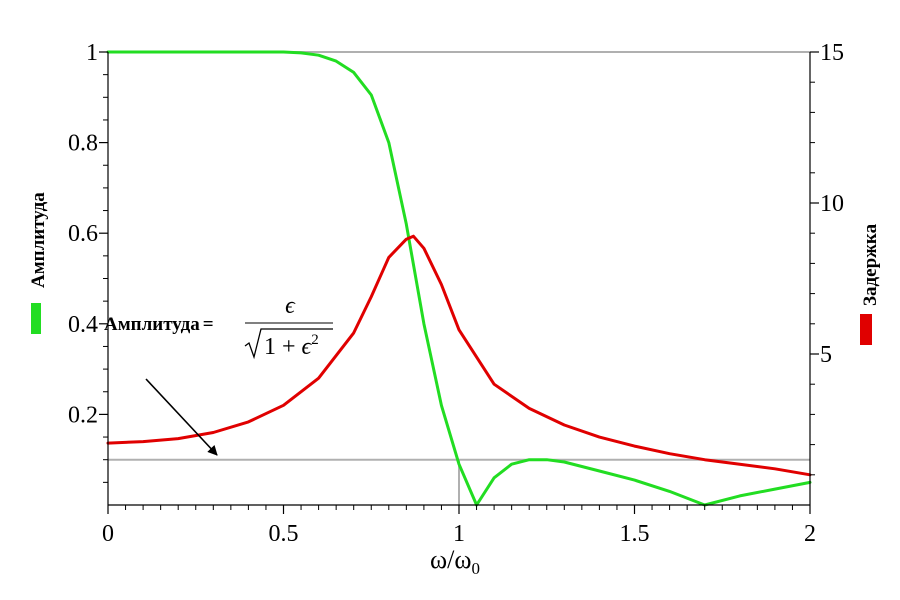  What do you see at coordinates (832, 53) in the screenshot?
I see `y-right-tick-label: 15` at bounding box center [832, 53].